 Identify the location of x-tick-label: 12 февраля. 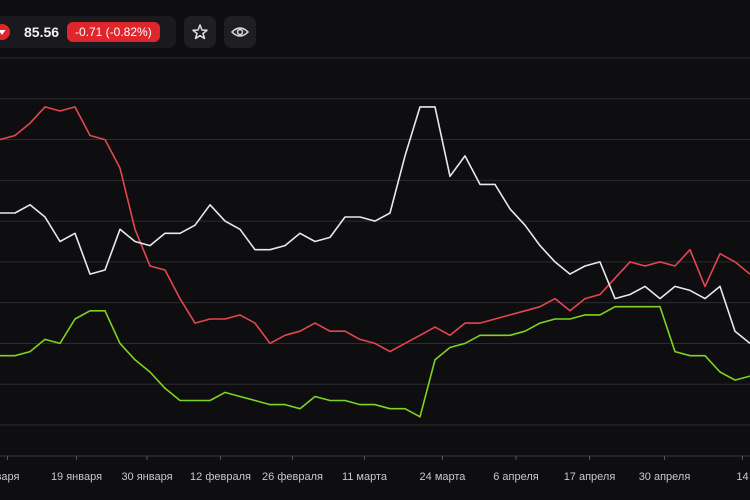
(220, 477).